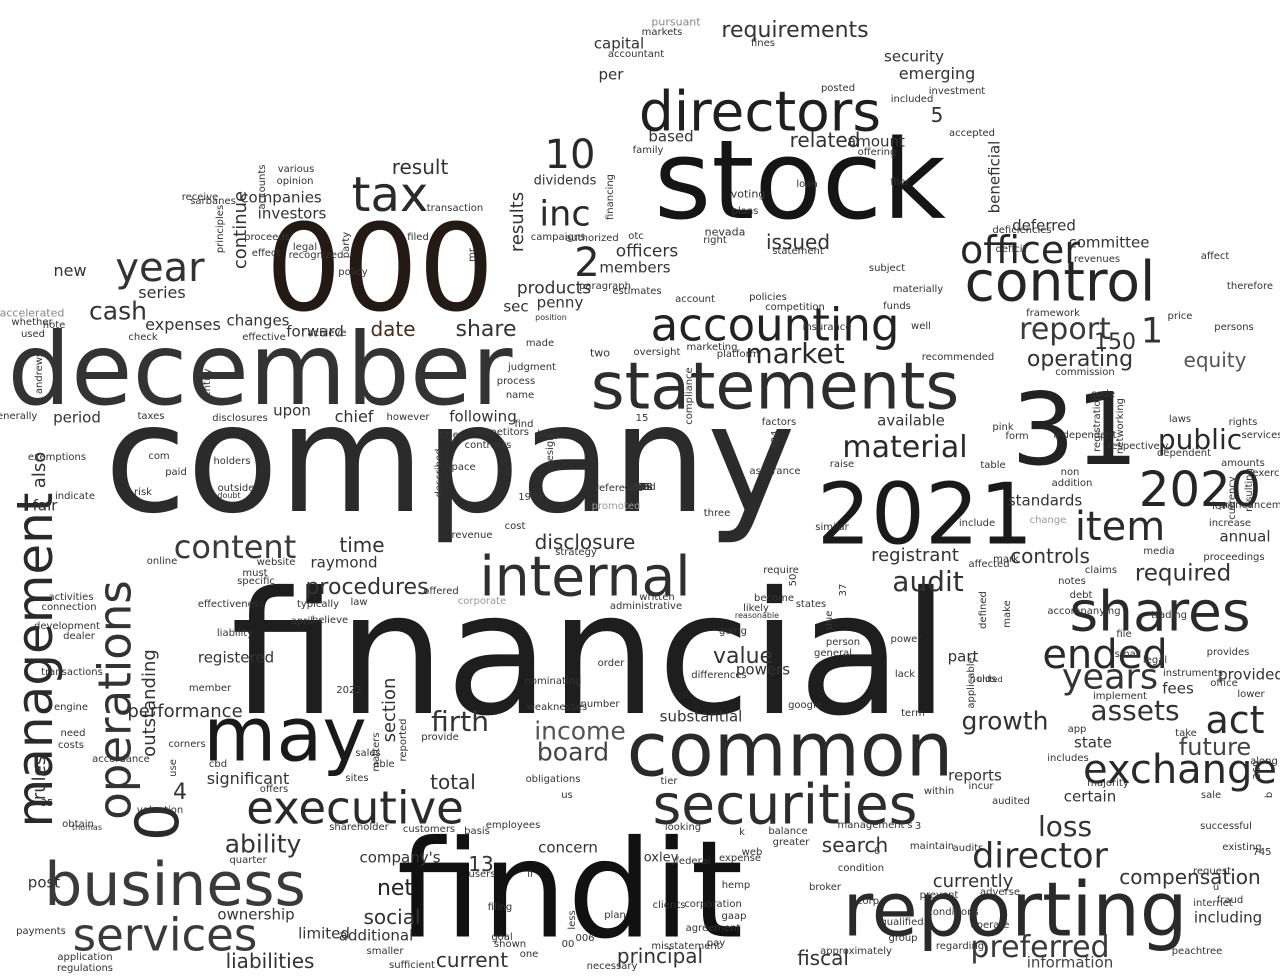 The width and height of the screenshot is (1280, 977). Describe the element at coordinates (318, 604) in the screenshot. I see `word-typically: typically` at that location.